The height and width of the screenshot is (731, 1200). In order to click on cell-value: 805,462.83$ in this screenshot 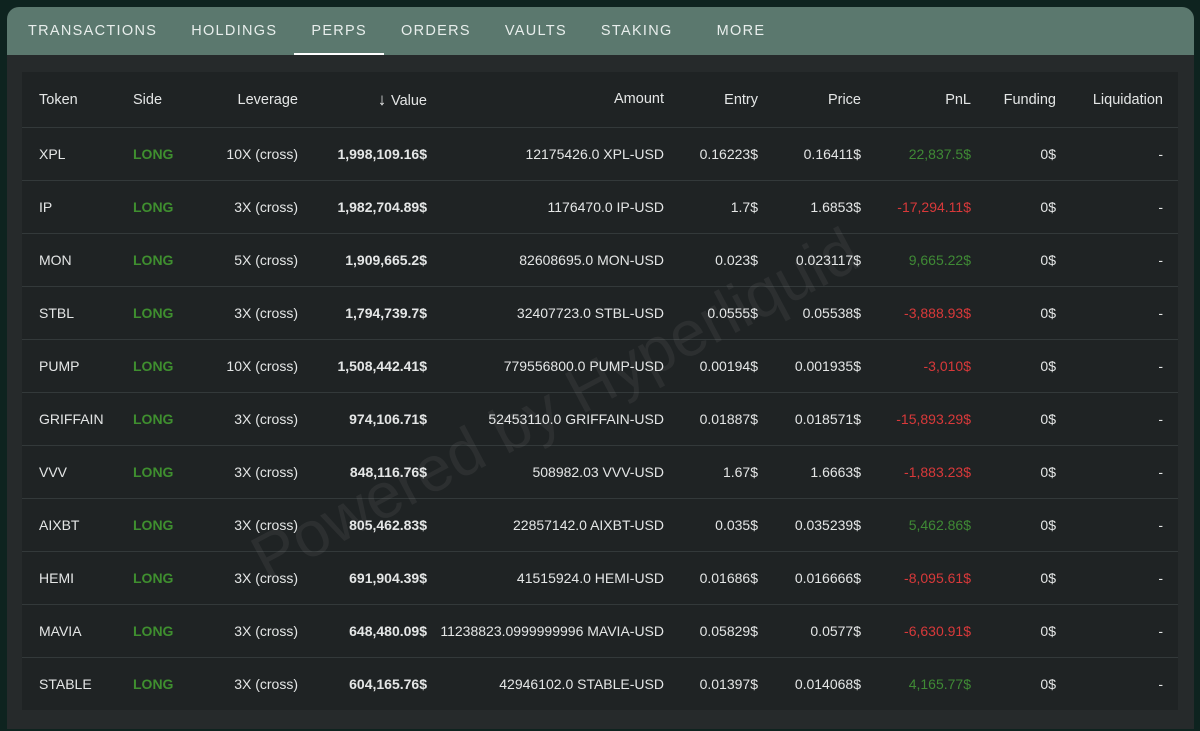, I will do `click(388, 525)`.